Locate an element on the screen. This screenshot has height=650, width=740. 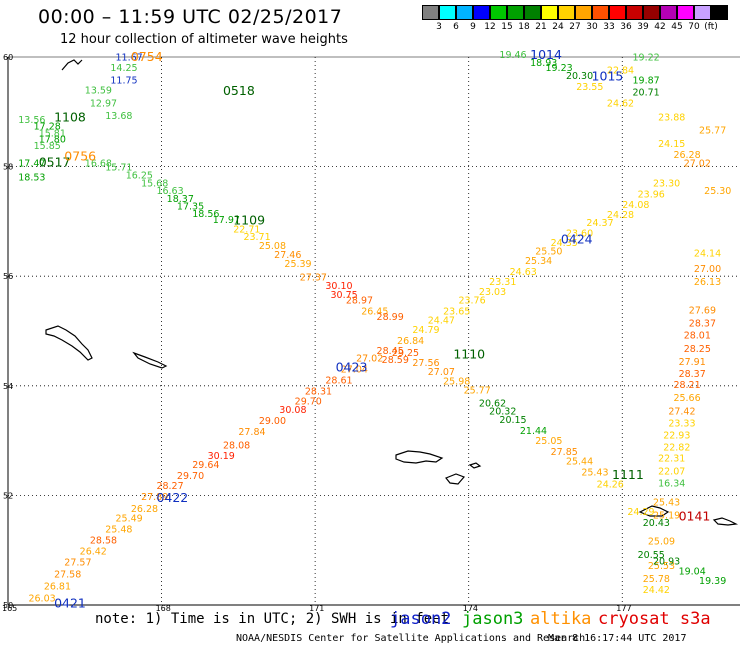
wave-height-label: 19.39 is located at coordinates (712, 581).